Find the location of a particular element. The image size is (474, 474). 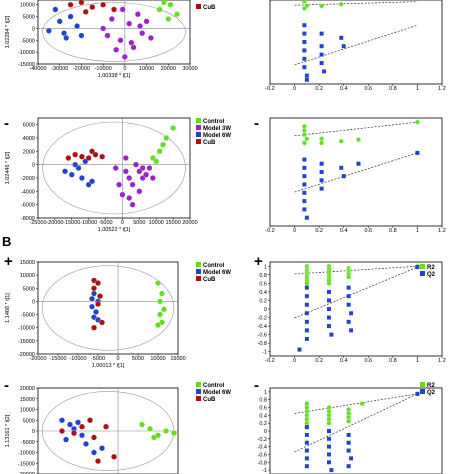

x-tick-label: 10000 is located at coordinates (156, 223).